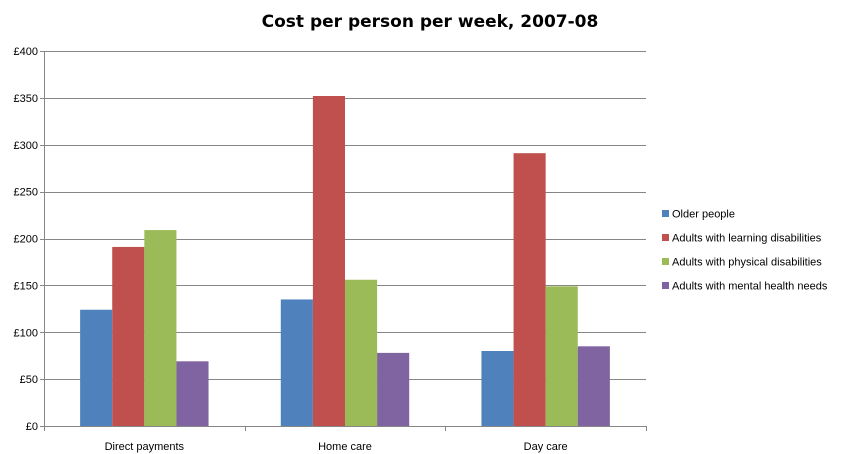 The image size is (848, 454). Describe the element at coordinates (703, 215) in the screenshot. I see `legend-label: Older people` at that location.